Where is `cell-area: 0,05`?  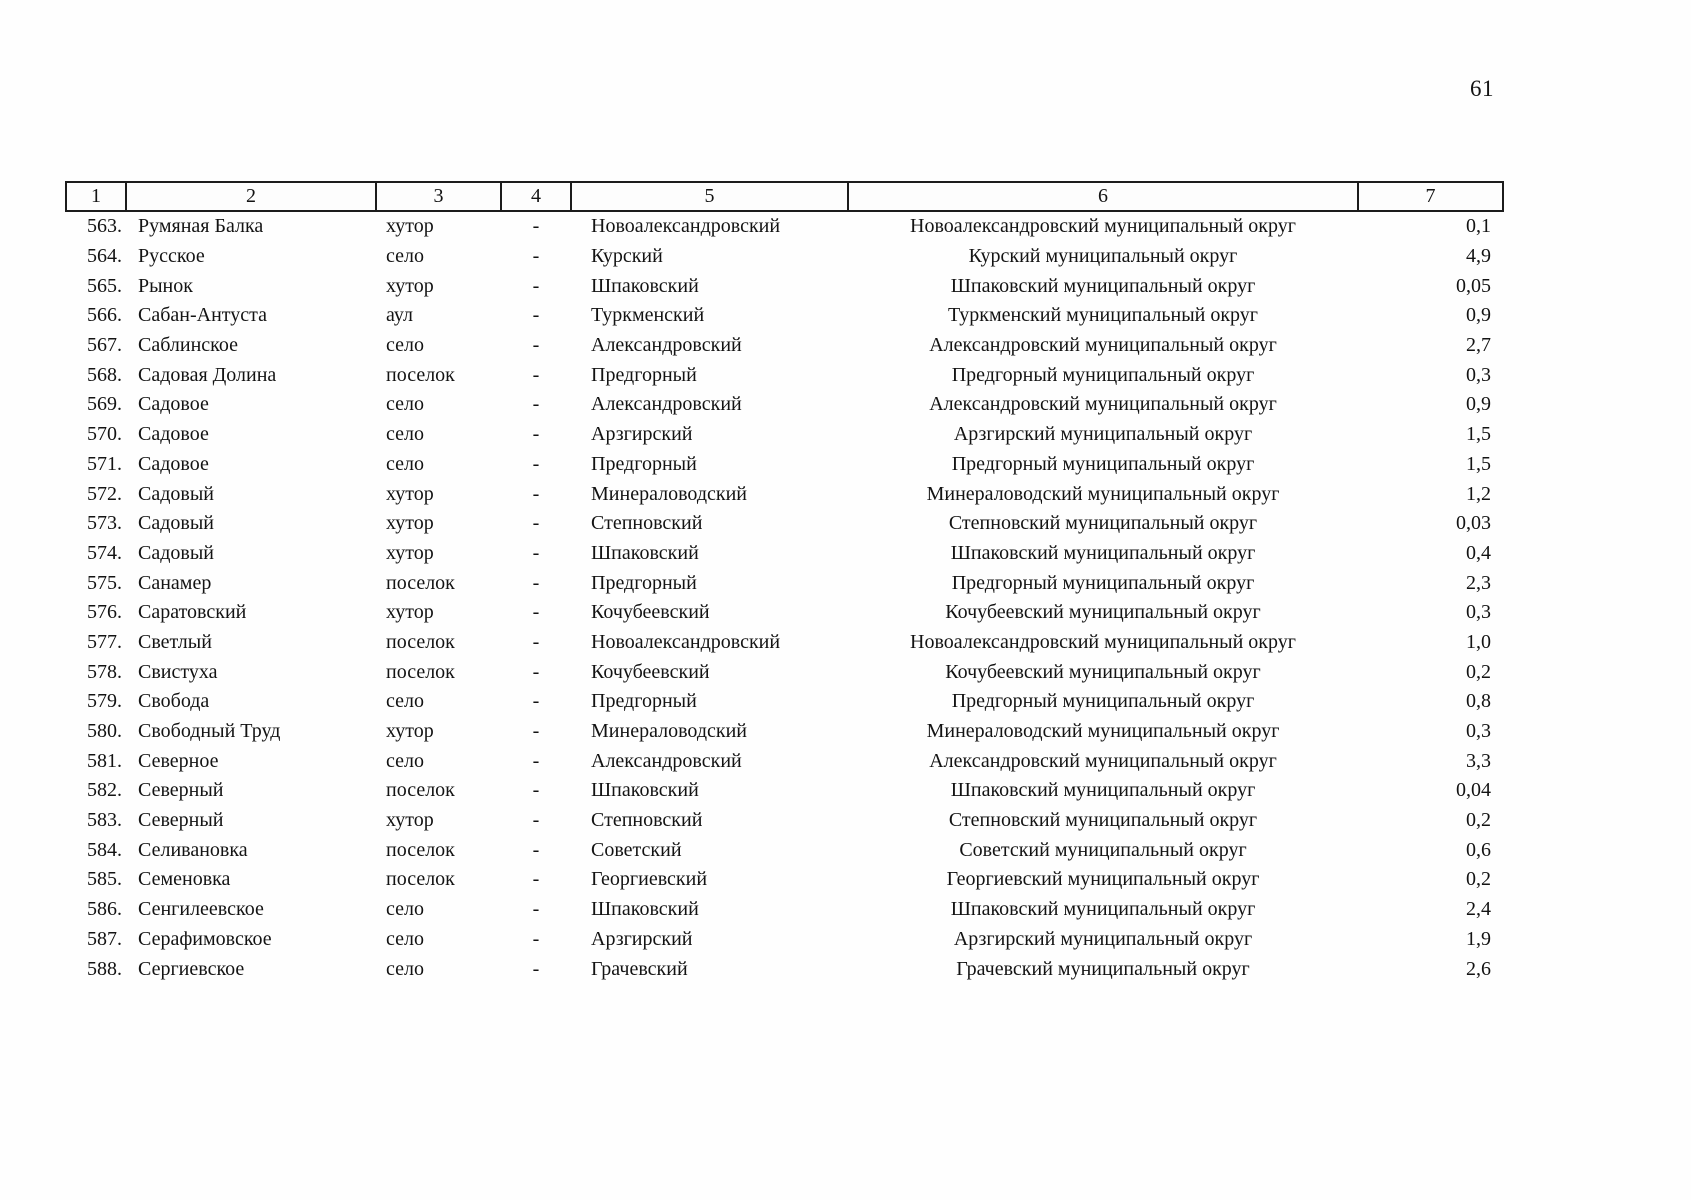
cell-area: 0,05 is located at coordinates (1473, 285).